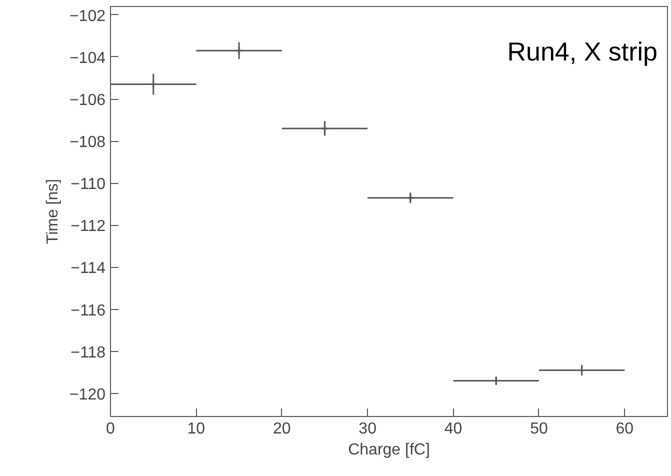  What do you see at coordinates (87, 58) in the screenshot?
I see `y-tick-label: −104` at bounding box center [87, 58].